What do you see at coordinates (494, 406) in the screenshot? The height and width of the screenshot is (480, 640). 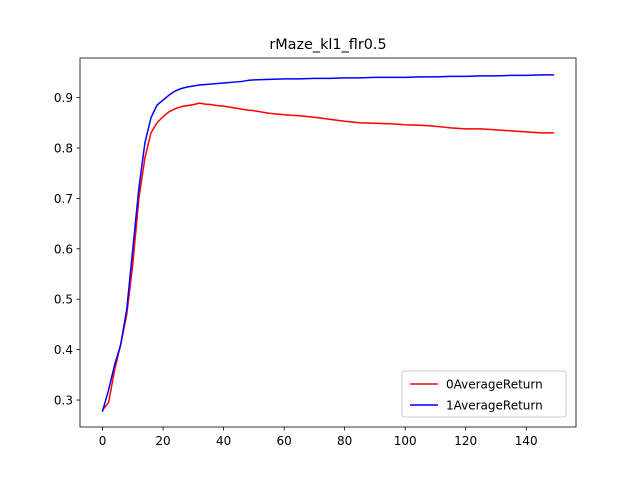 I see `legend-label-1AverageReturn: 1AverageReturn` at bounding box center [494, 406].